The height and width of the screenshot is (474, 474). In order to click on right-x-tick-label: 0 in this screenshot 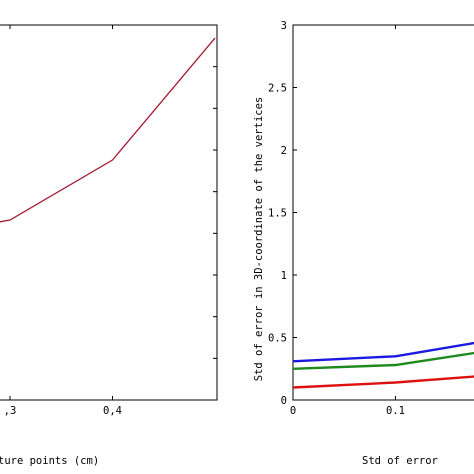, I will do `click(293, 411)`.